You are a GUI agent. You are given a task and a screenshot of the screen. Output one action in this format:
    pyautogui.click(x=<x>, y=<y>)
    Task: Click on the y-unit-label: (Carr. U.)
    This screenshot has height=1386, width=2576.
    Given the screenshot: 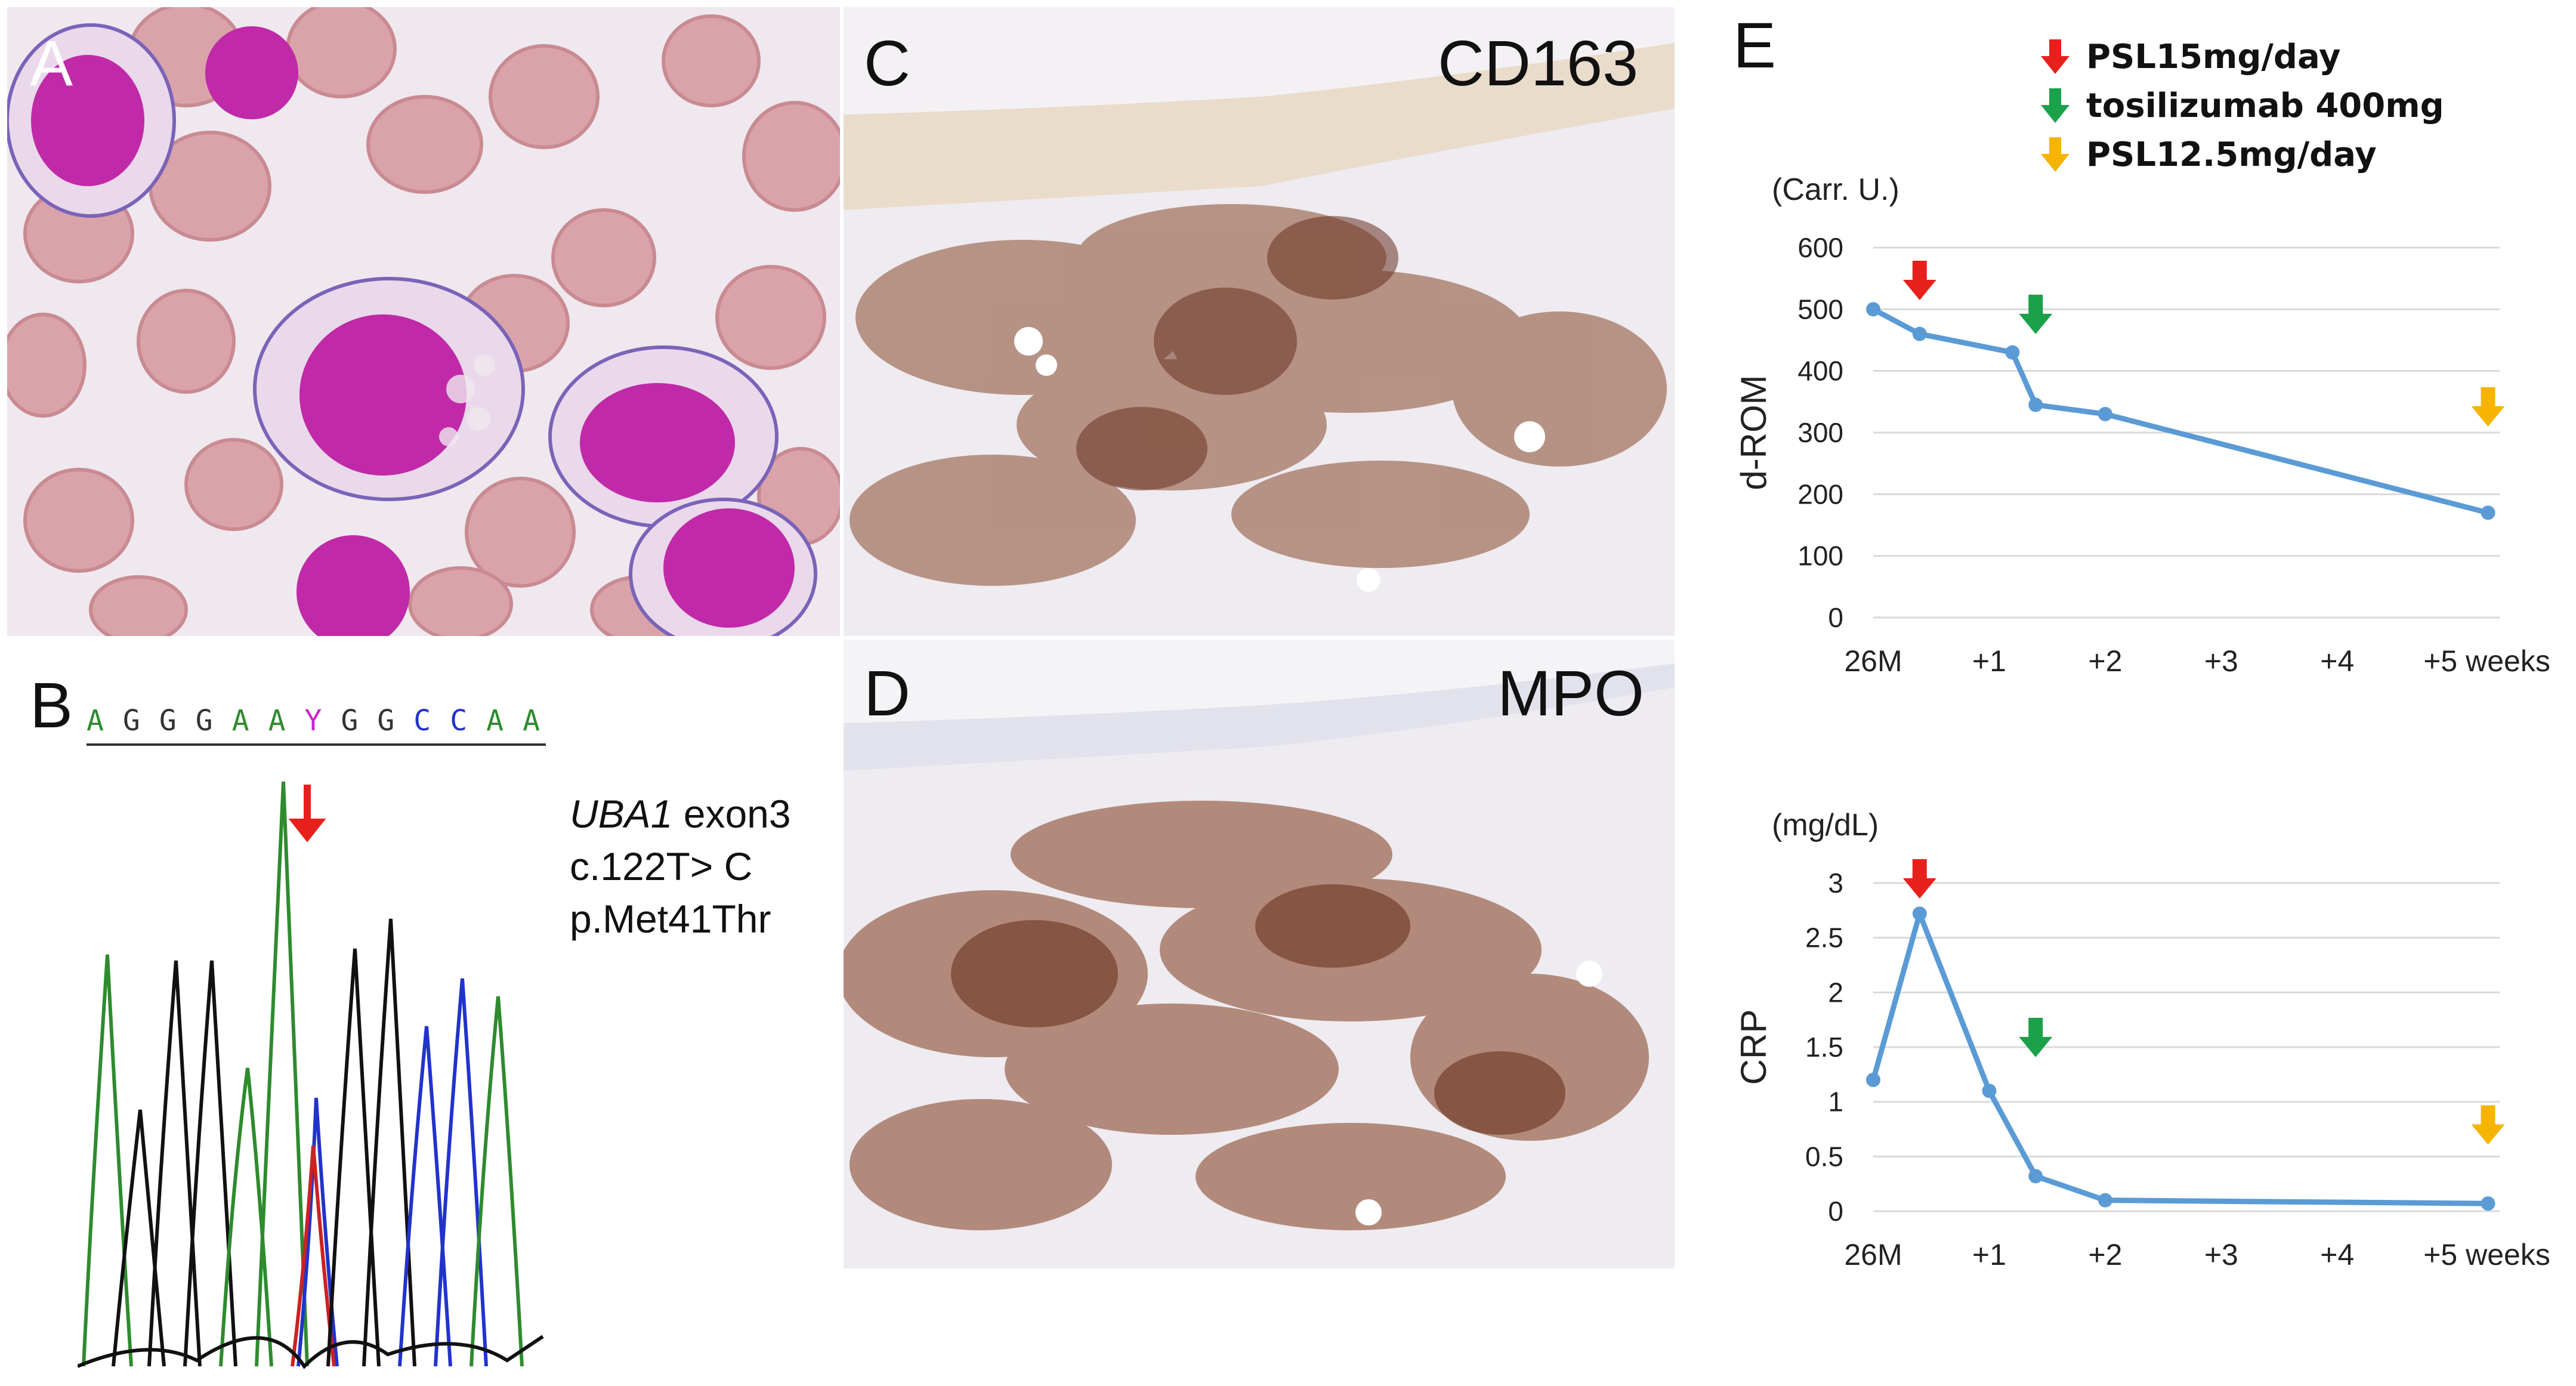 What is the action you would take?
    pyautogui.click(x=1835, y=189)
    